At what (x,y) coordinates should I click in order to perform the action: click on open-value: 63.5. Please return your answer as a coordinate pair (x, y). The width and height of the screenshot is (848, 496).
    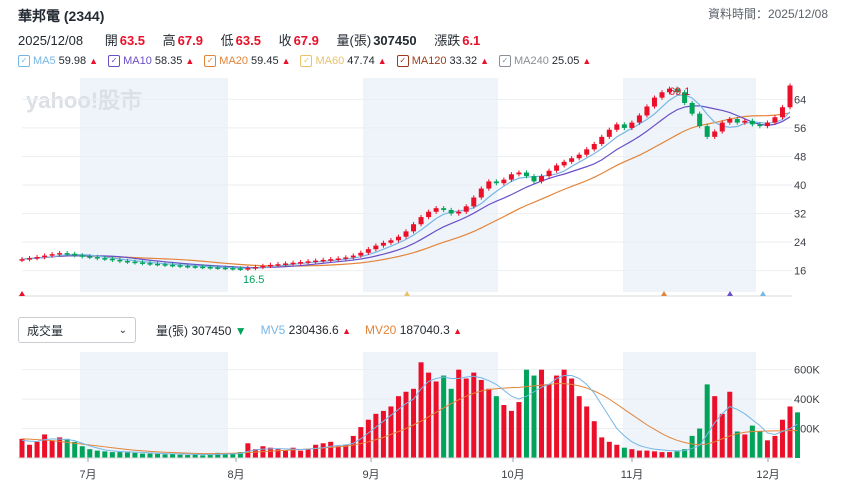
    Looking at the image, I should click on (132, 40).